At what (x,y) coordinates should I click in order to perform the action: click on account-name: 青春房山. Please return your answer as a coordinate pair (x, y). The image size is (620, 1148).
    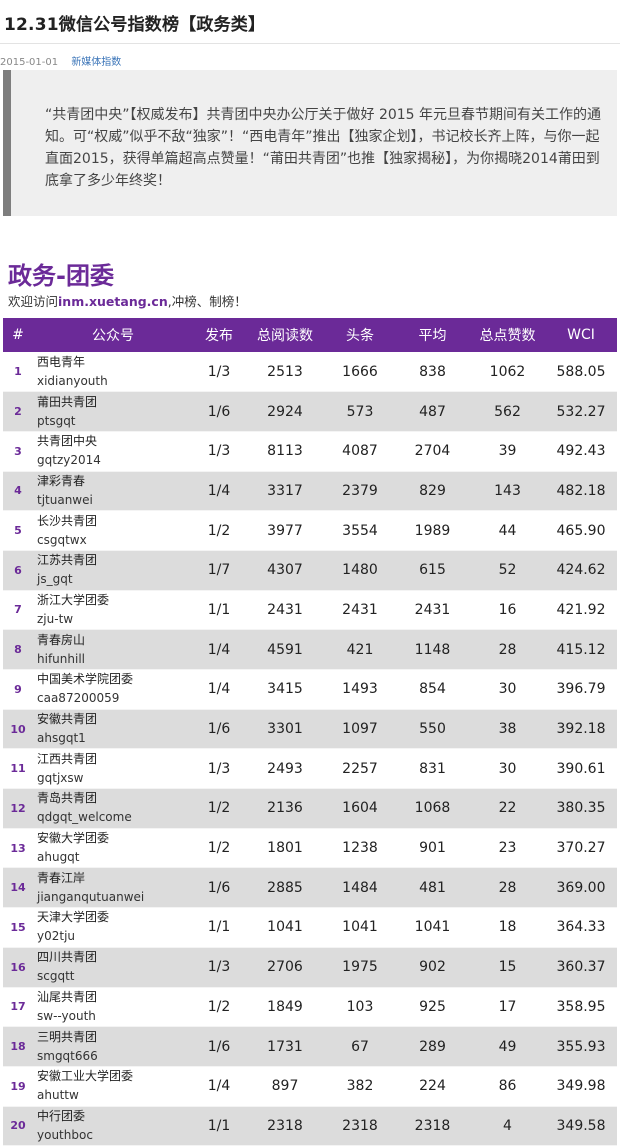
    Looking at the image, I should click on (61, 639).